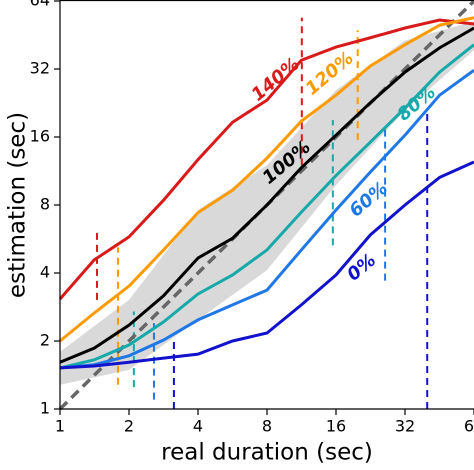 The width and height of the screenshot is (474, 470). I want to click on y-tick-label: 1, so click(45, 408).